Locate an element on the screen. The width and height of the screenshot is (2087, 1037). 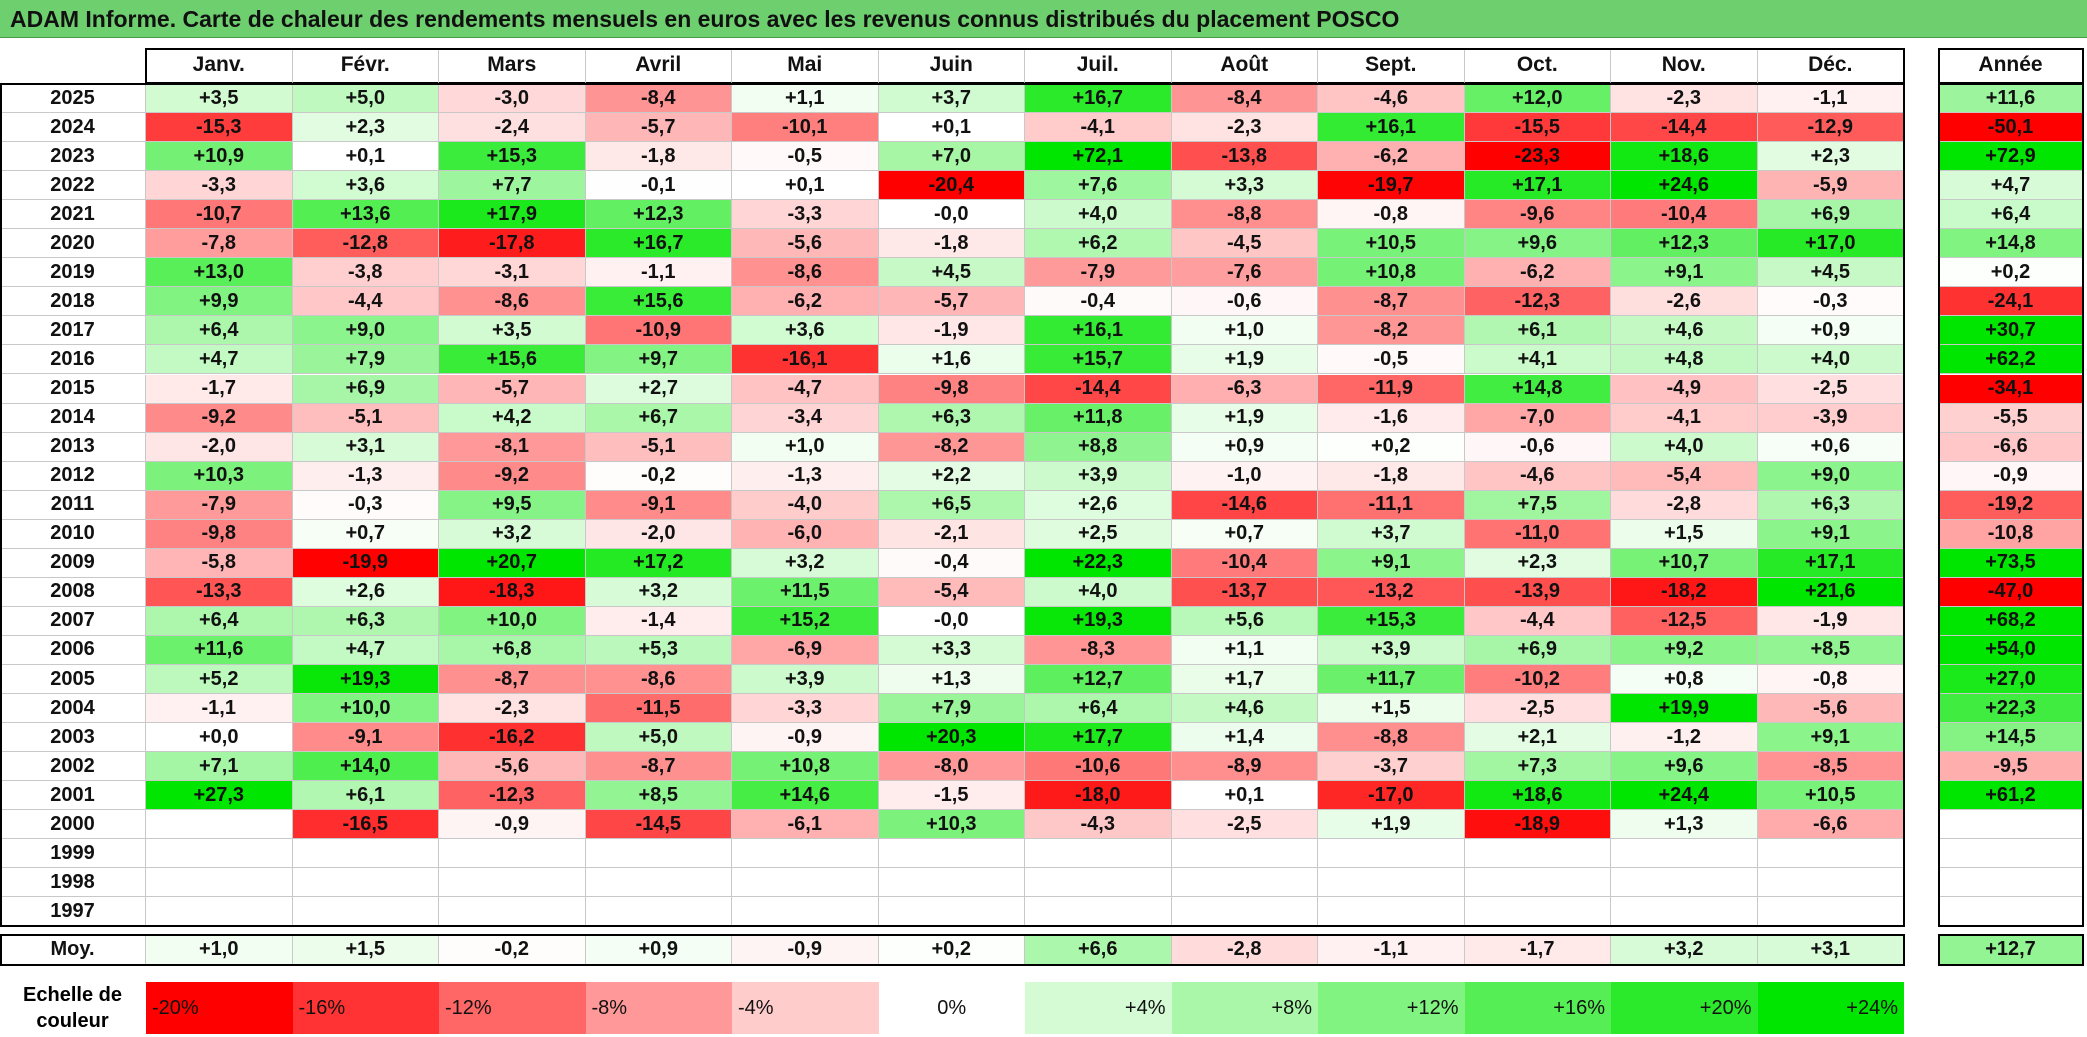
heatmap-cell: +17,1 is located at coordinates (1830, 563).